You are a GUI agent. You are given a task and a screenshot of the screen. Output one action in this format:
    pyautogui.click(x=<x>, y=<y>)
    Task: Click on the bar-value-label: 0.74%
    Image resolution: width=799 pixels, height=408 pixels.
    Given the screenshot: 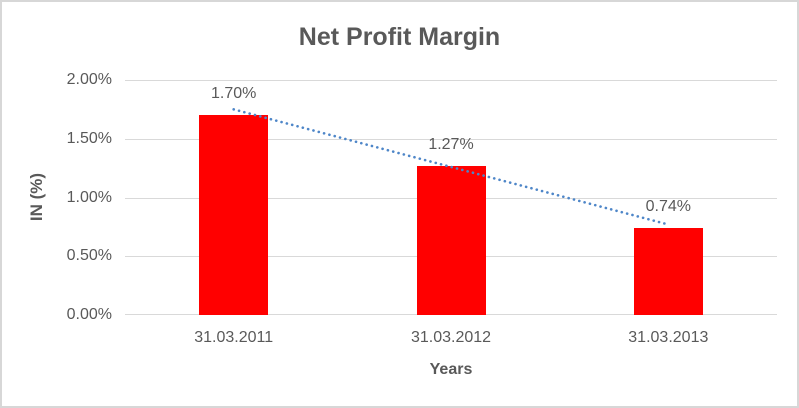 What is the action you would take?
    pyautogui.click(x=668, y=207)
    